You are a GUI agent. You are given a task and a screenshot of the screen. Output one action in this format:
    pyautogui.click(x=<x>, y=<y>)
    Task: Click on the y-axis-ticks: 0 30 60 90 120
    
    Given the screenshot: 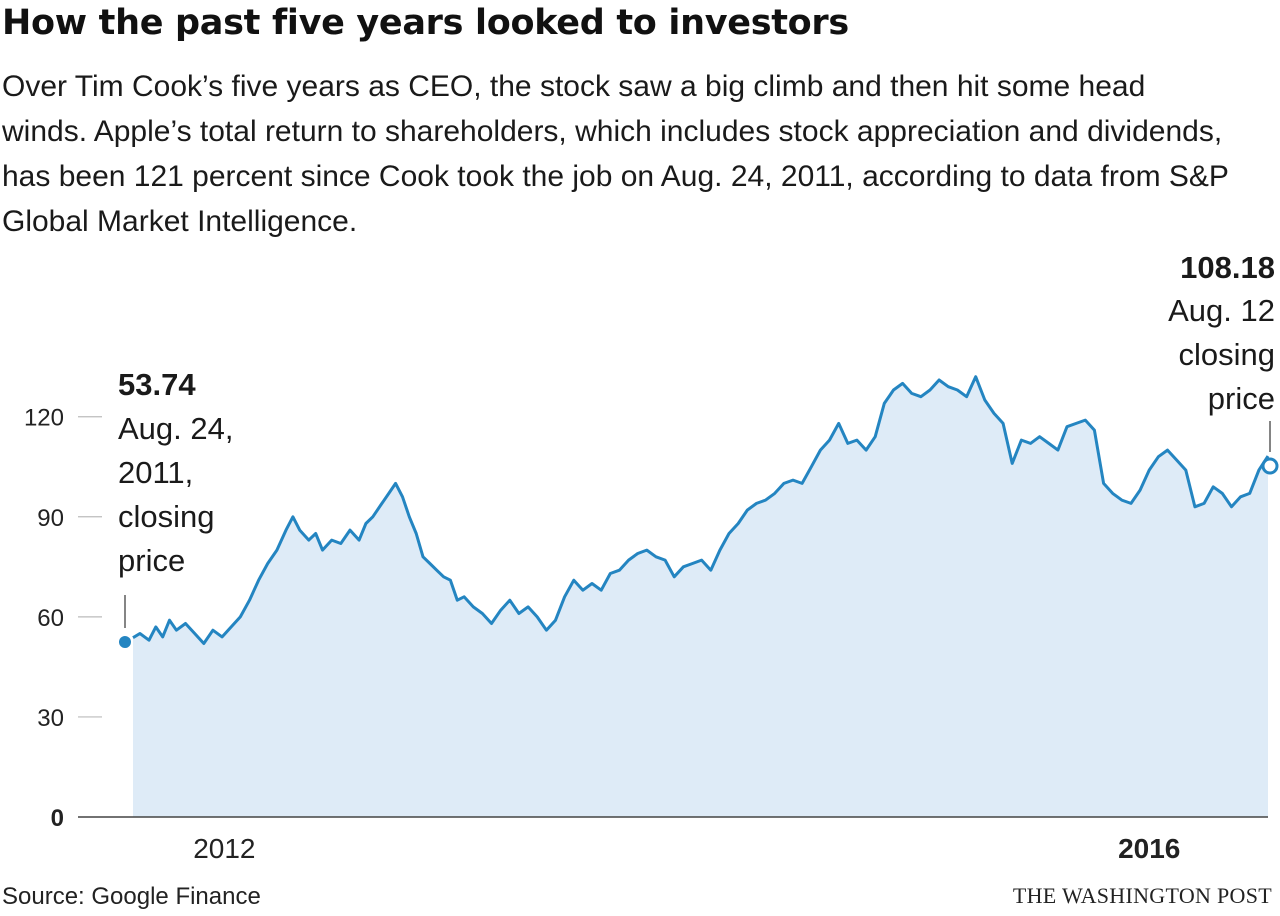 What is the action you would take?
    pyautogui.click(x=44, y=618)
    